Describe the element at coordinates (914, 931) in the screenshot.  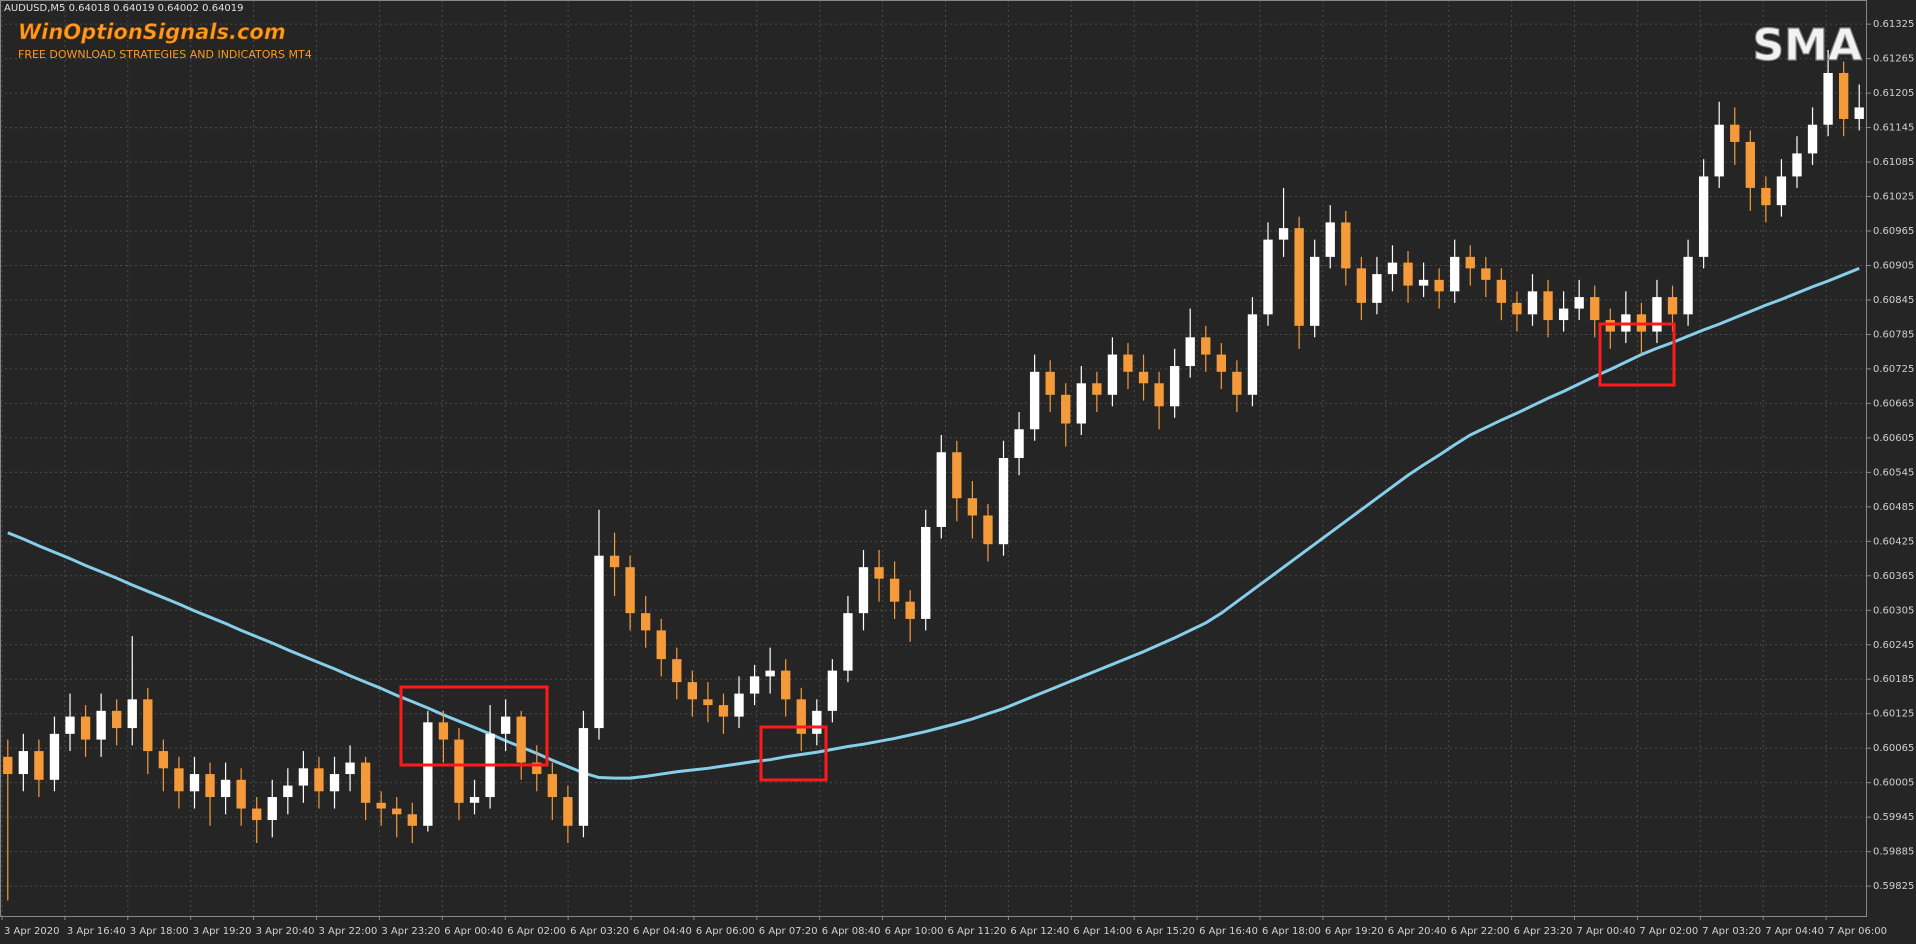
I see `x-tick-label: 6 Apr 10:00` at that location.